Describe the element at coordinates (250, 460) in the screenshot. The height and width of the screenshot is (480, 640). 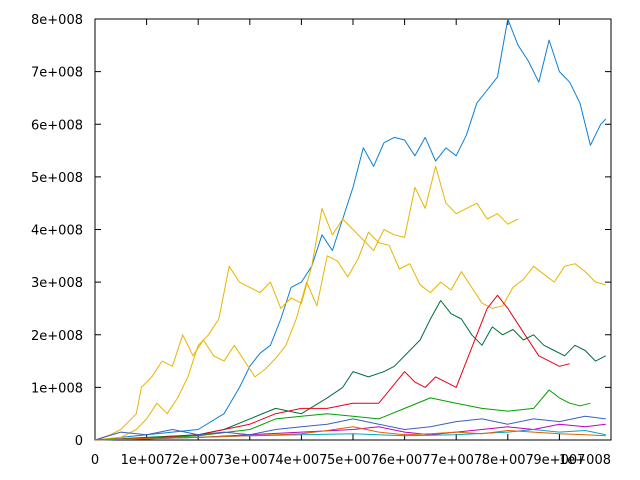
I see `x-tick-label: 3e+007` at that location.